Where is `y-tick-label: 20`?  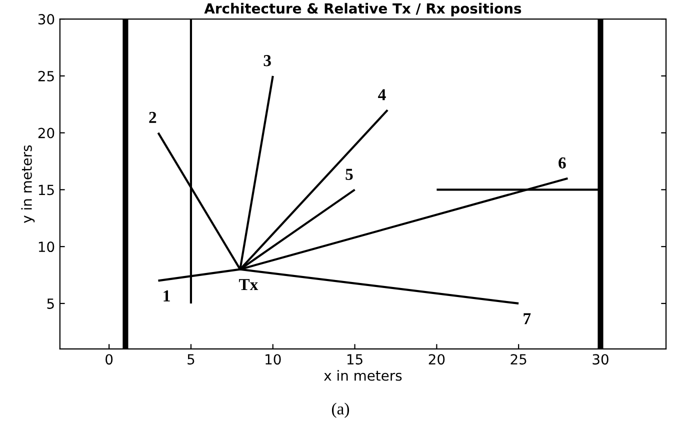 y-tick-label: 20 is located at coordinates (46, 133).